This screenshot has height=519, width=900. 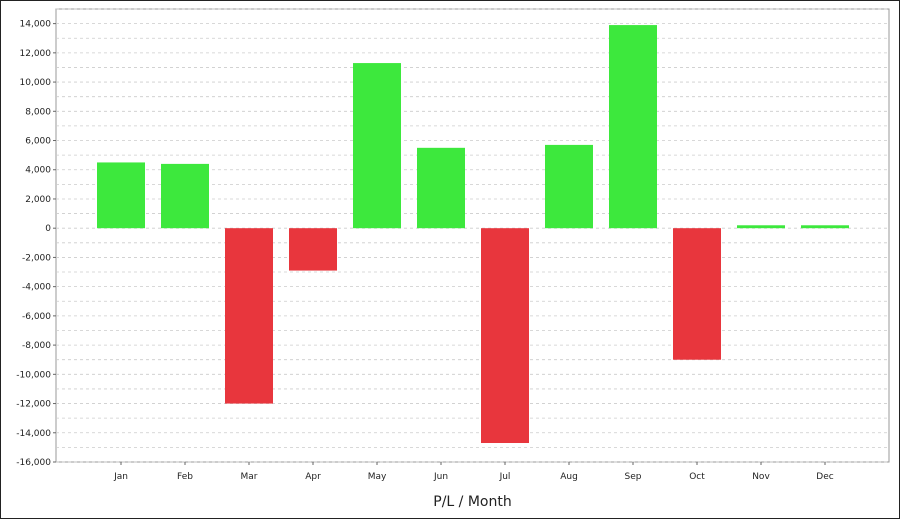 What do you see at coordinates (33, 375) in the screenshot?
I see `y-tick-label: -10,000` at bounding box center [33, 375].